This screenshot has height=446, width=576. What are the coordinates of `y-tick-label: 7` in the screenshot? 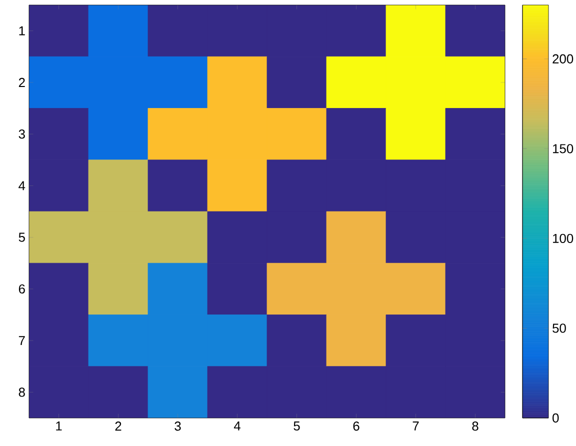 It's located at (21, 341).